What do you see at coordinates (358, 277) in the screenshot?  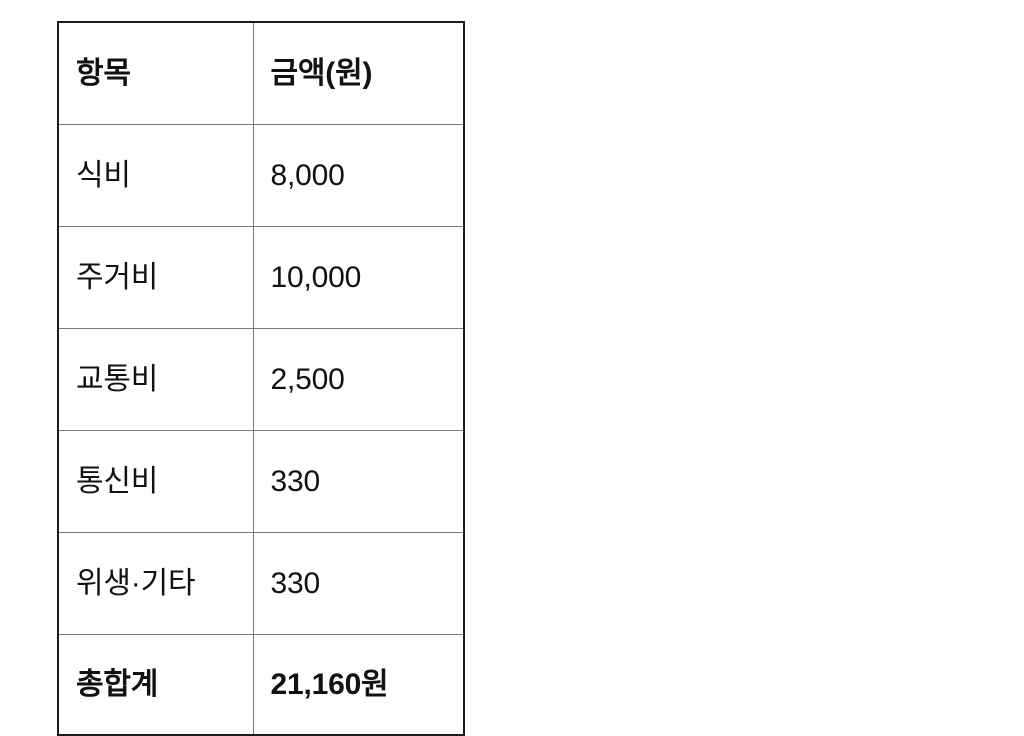 I see `cell-item-amount: 10,000` at bounding box center [358, 277].